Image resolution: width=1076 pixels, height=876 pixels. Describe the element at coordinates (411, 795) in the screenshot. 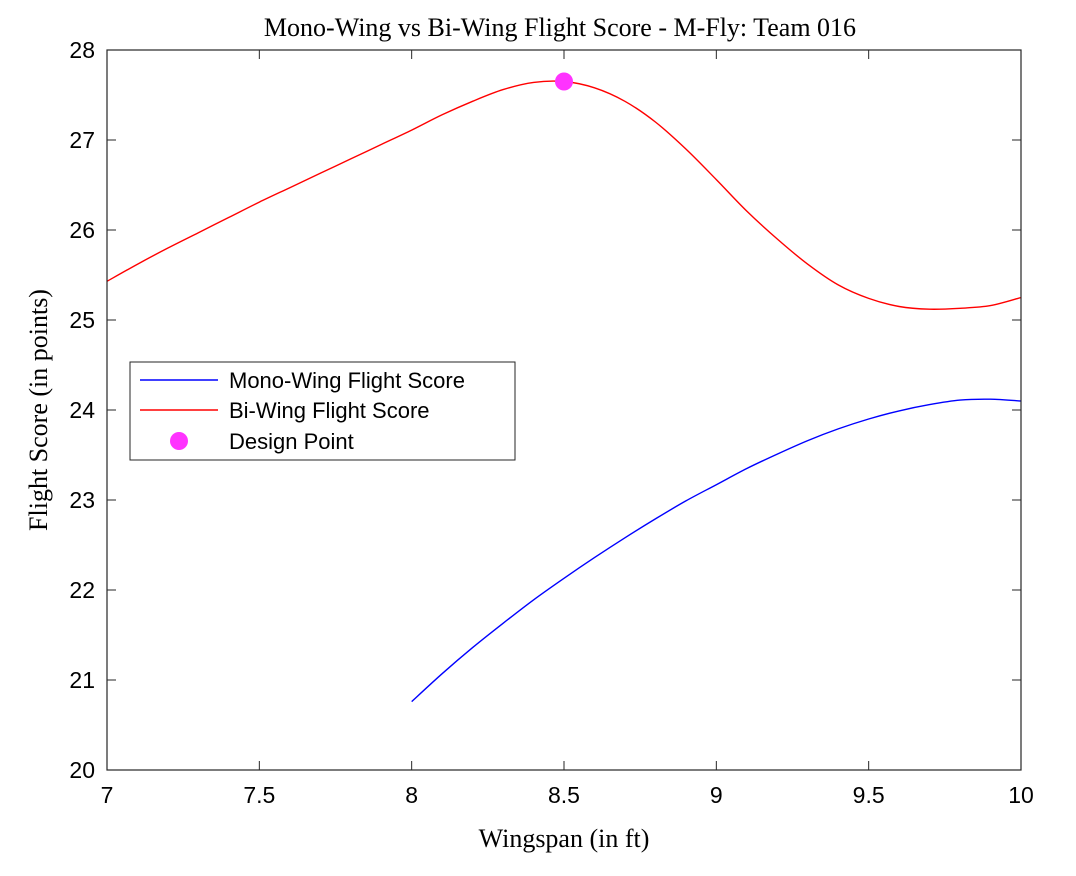

I see `x-tick-label: 8` at that location.